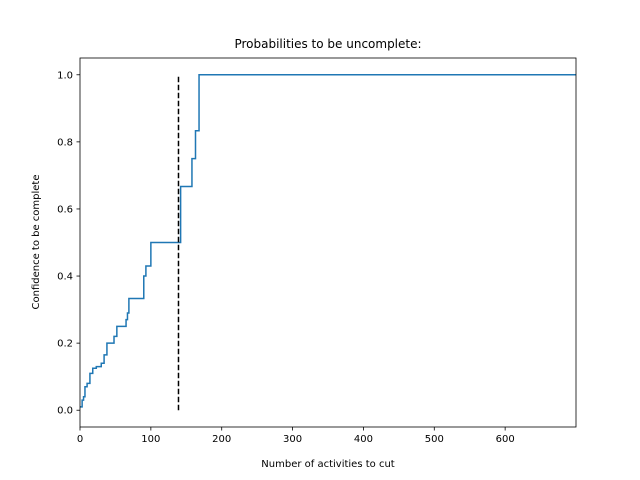 The height and width of the screenshot is (480, 640). Describe the element at coordinates (65, 344) in the screenshot. I see `y-tick-label: 0.2` at that location.